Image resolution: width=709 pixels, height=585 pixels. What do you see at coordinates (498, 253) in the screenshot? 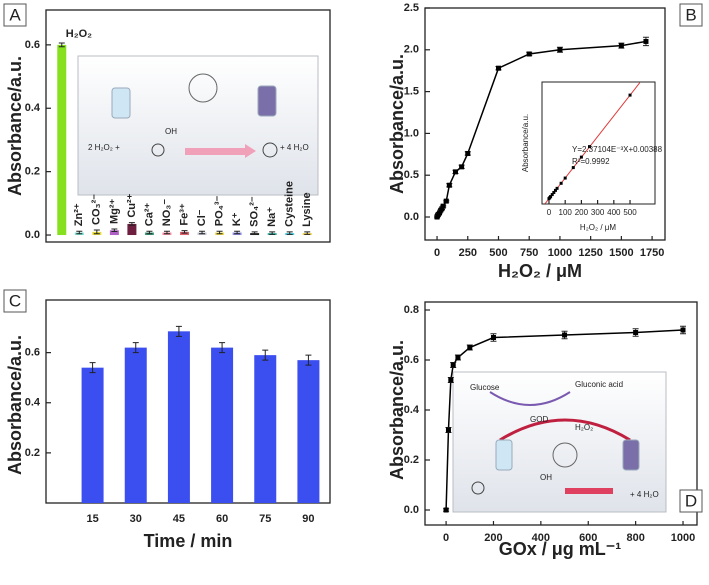
I see `x-tick-label: 500` at bounding box center [498, 253].